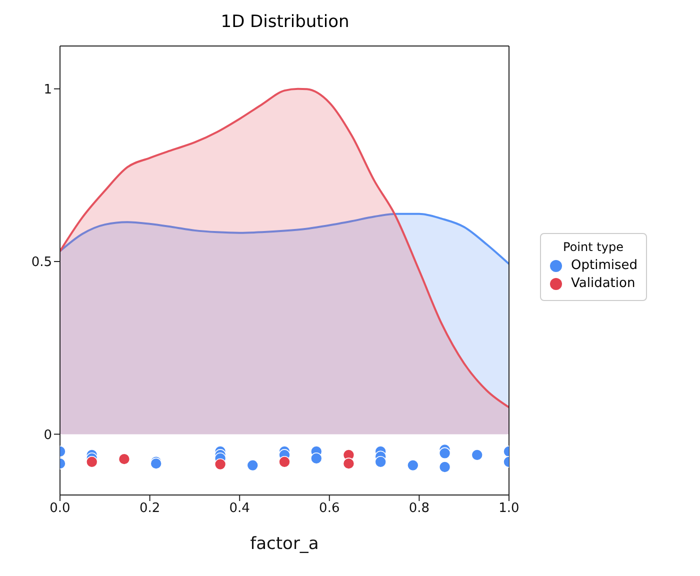 This screenshot has height=576, width=700. What do you see at coordinates (149, 508) in the screenshot?
I see `x-tick-label: 0.2` at bounding box center [149, 508].